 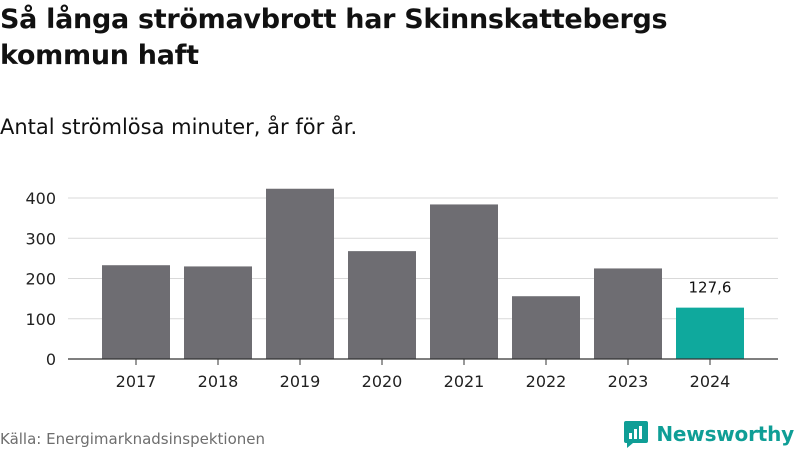 I want to click on y-tick-label: 100, so click(x=40, y=319).